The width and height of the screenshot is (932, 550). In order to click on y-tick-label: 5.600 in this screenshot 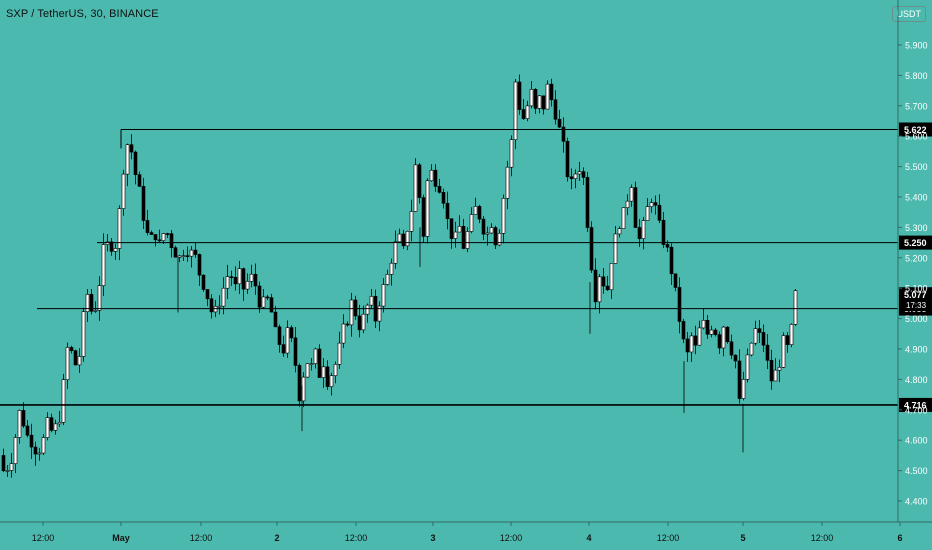, I will do `click(916, 137)`.